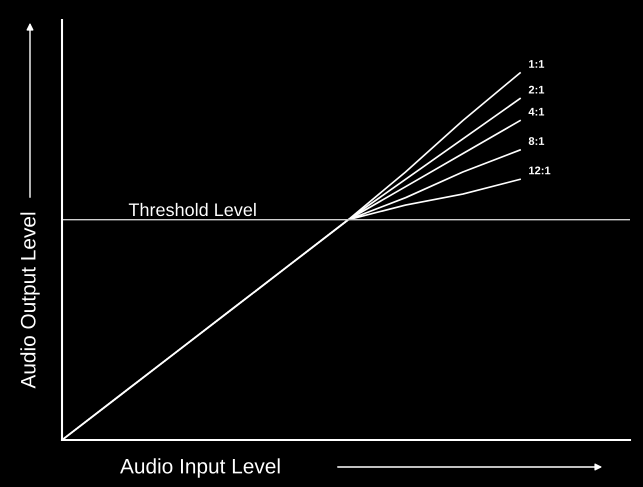 This screenshot has width=643, height=487. Describe the element at coordinates (536, 90) in the screenshot. I see `series-label: 2:1` at that location.